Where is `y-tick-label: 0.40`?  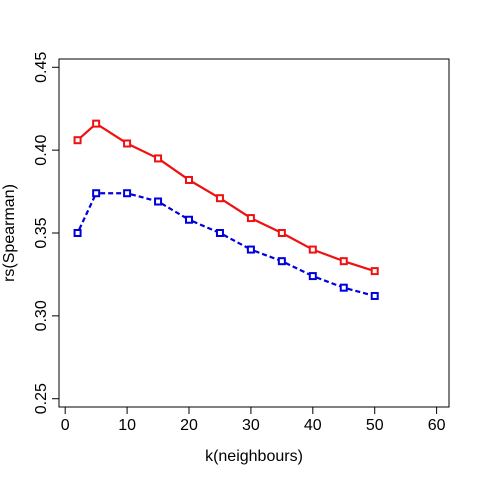
y-tick-label: 0.40 is located at coordinates (41, 149).